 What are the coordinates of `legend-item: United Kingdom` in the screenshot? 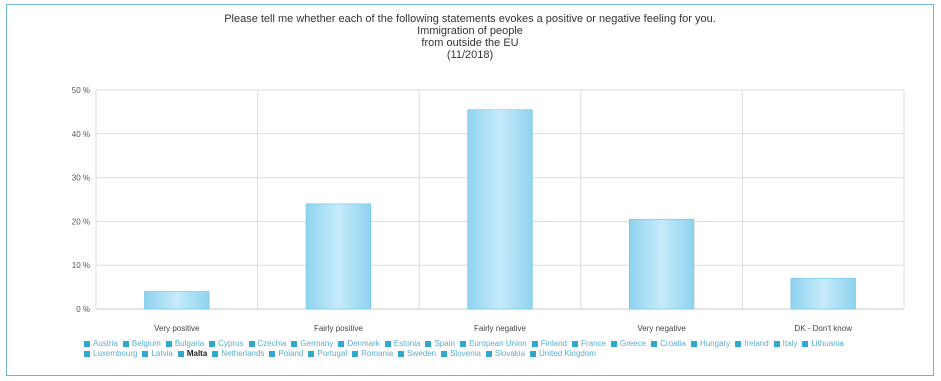 It's located at (563, 354).